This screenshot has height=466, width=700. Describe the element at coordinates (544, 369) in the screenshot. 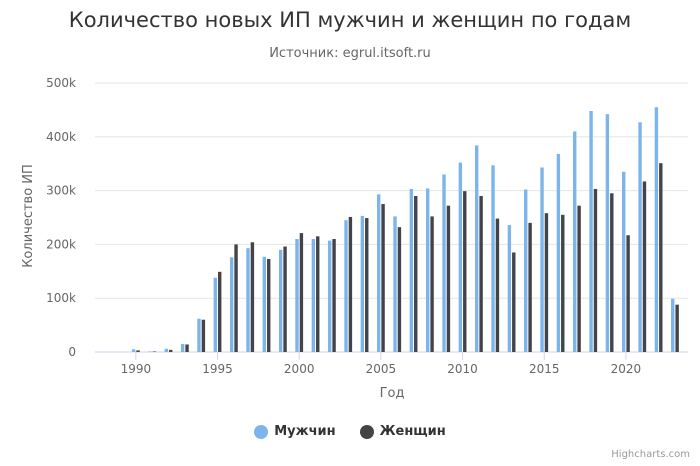

I see `x-tick-label: 2015` at that location.